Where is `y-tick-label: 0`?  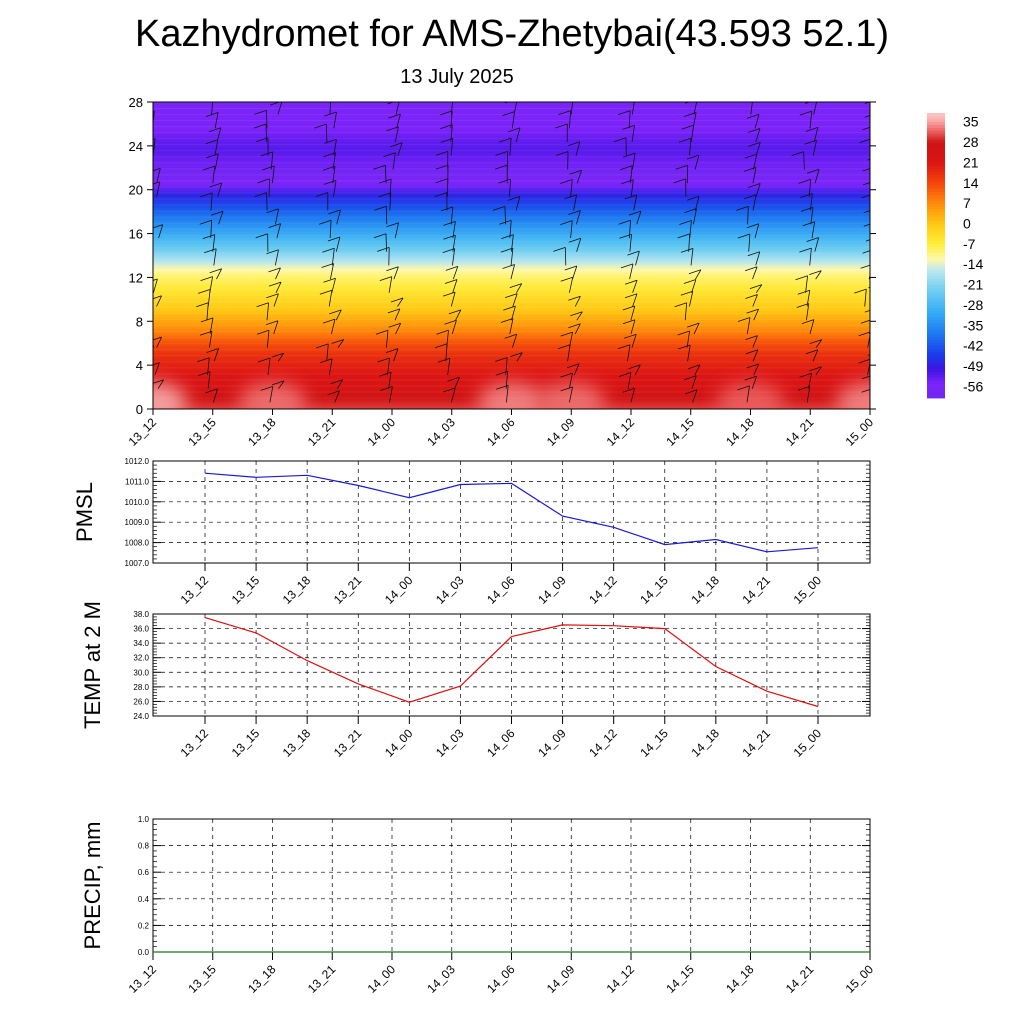 y-tick-label: 0 is located at coordinates (139, 409).